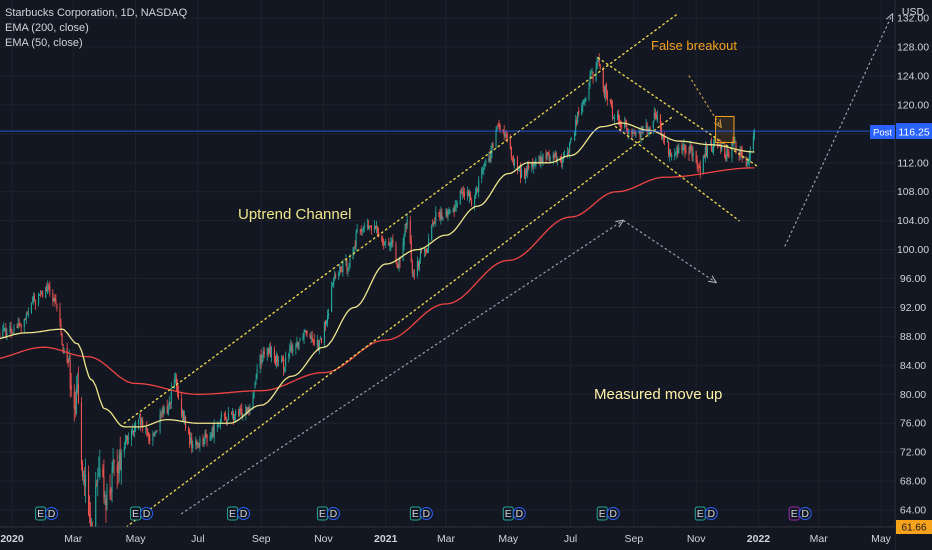 This screenshot has width=932, height=550. I want to click on time-tick-label: May, so click(881, 539).